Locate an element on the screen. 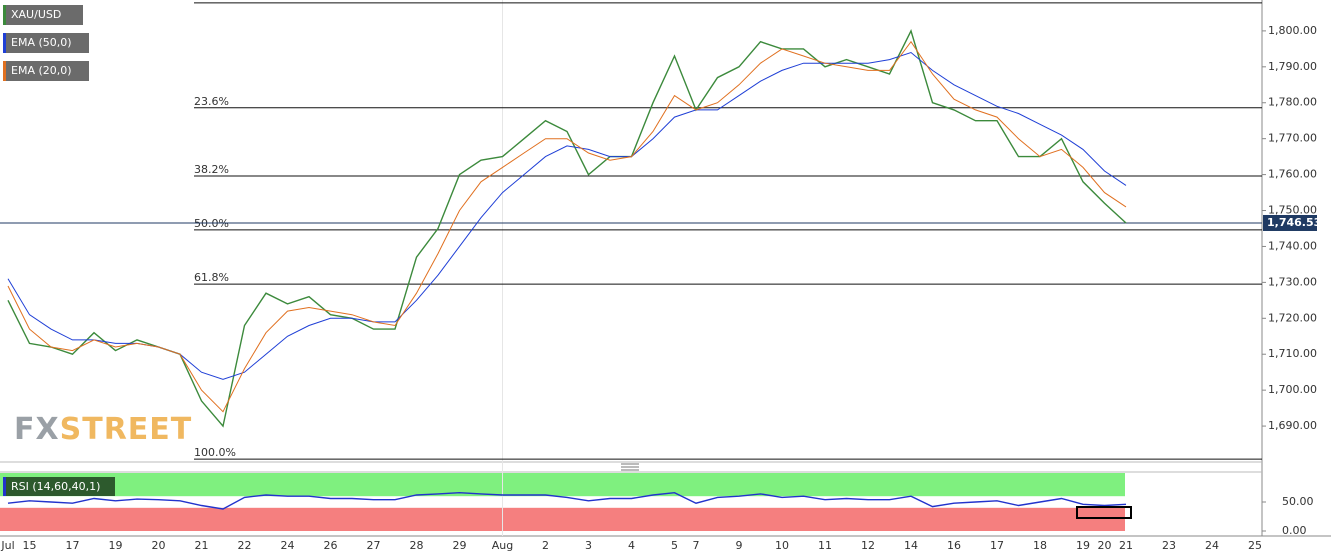 Image resolution: width=1331 pixels, height=558 pixels. x-tick-label: 11 is located at coordinates (825, 545).